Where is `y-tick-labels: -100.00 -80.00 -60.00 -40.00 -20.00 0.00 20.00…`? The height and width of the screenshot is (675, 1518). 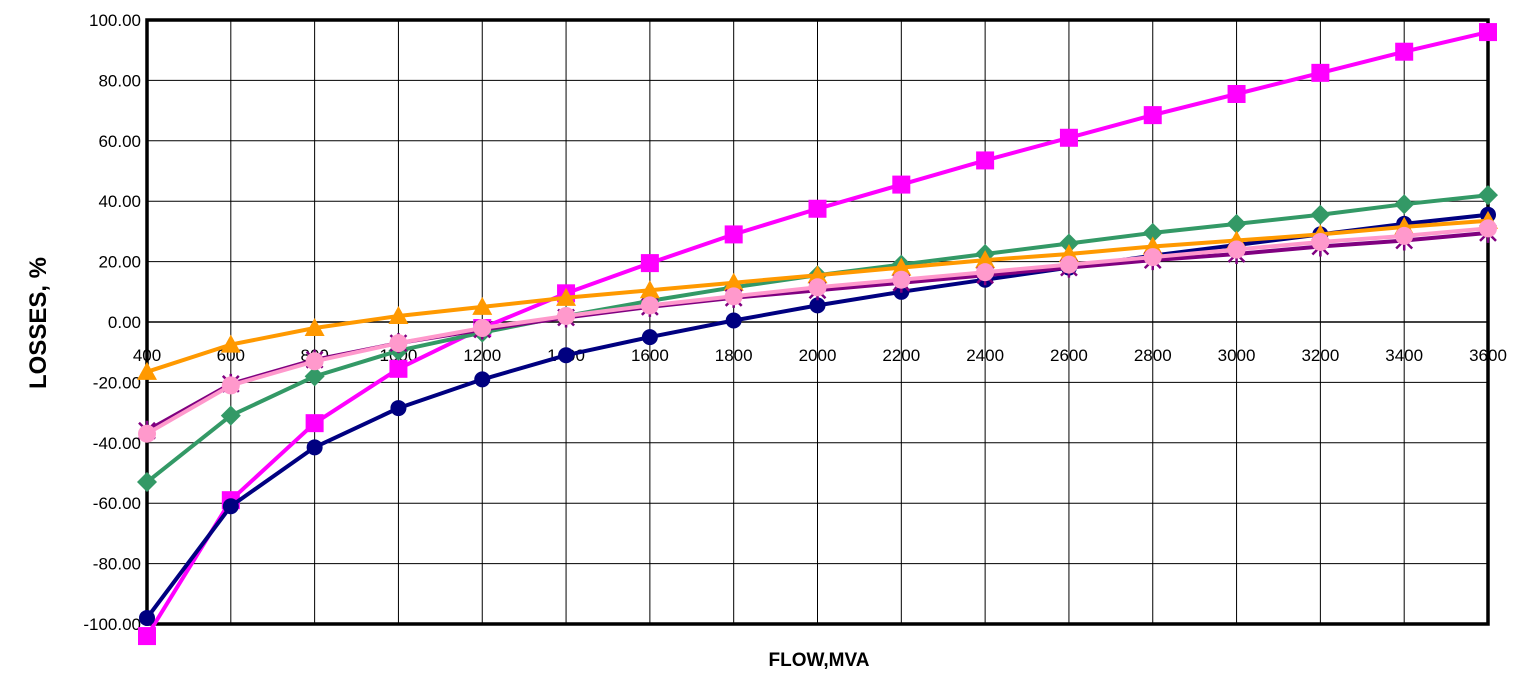 y-tick-labels: -100.00 -80.00 -60.00 -40.00 -20.00 0.00 20.00… is located at coordinates (112, 322).